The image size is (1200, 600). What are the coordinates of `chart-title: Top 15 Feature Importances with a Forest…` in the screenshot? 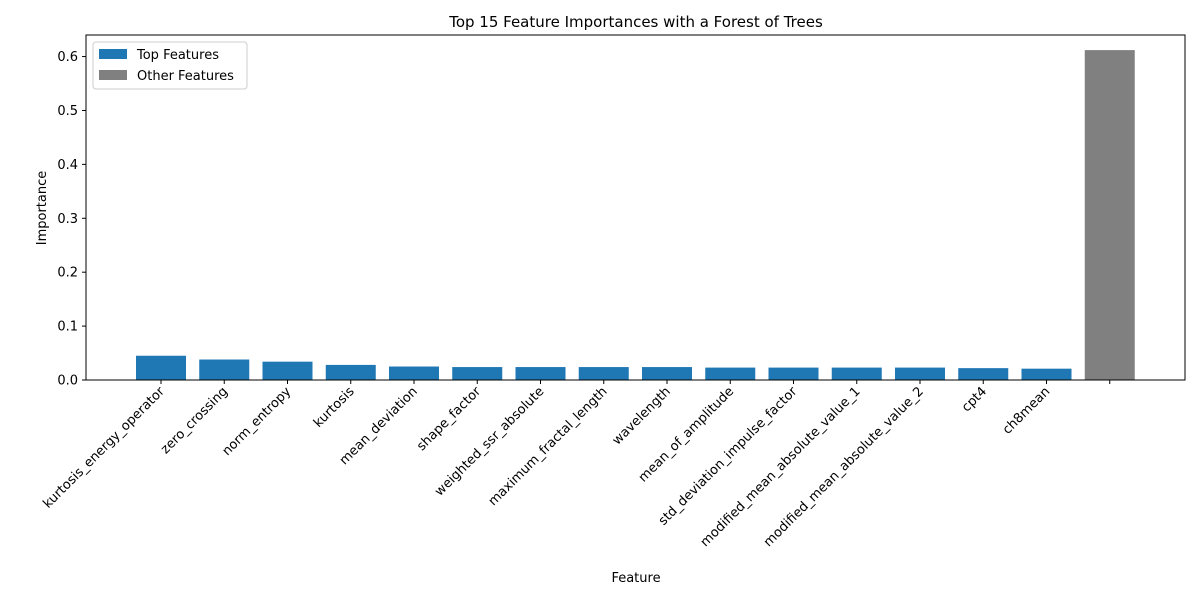 It's located at (635, 22).